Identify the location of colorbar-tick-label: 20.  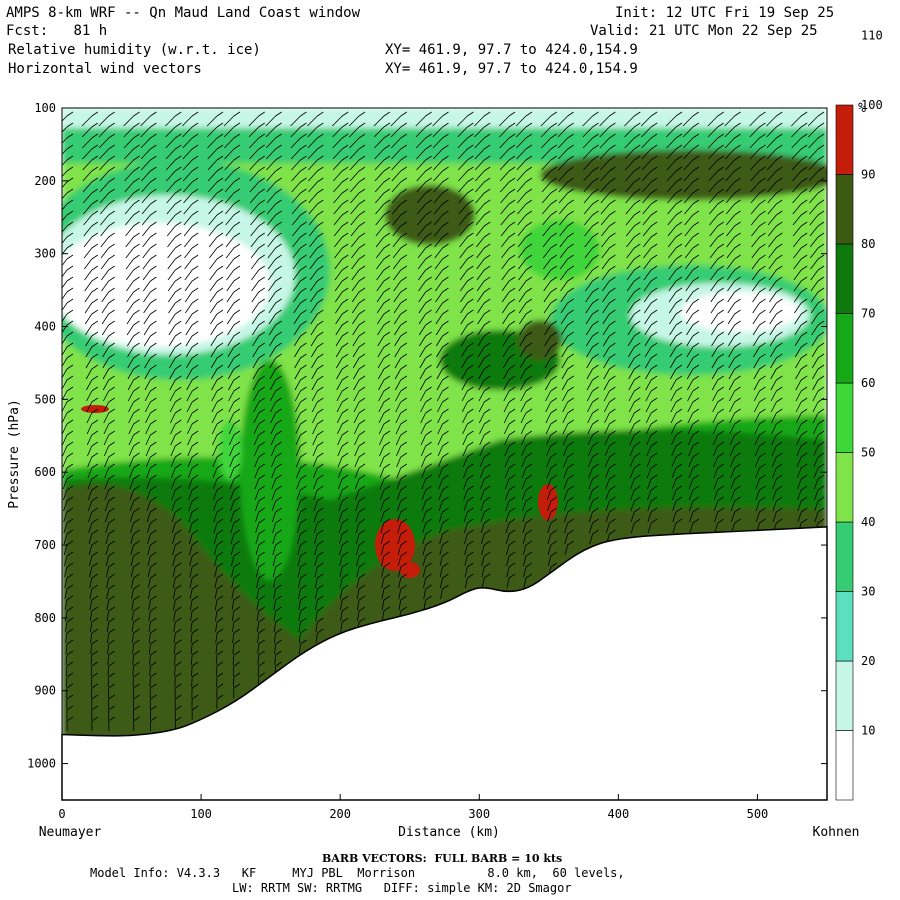
(868, 661).